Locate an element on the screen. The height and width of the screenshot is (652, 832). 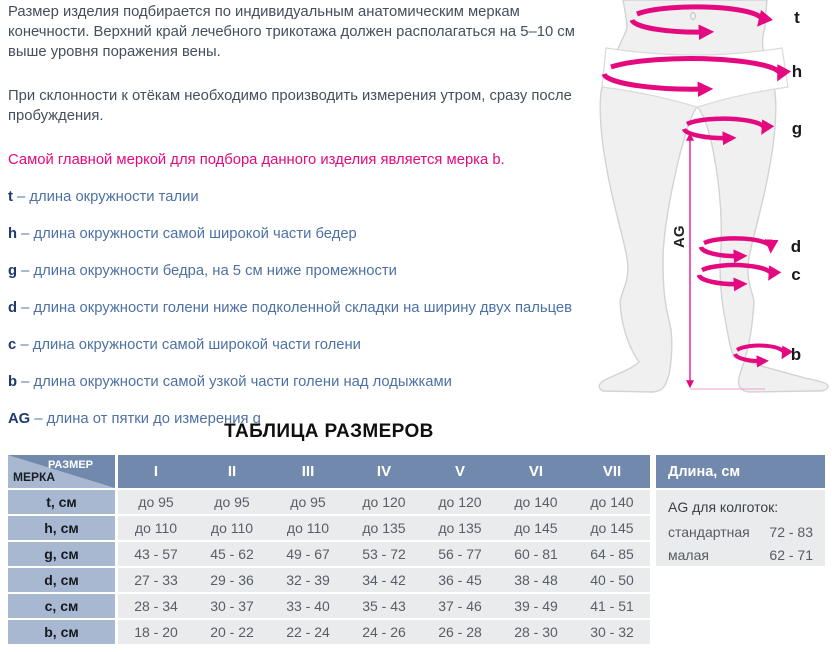
length-row: стандартная 72 - 83 is located at coordinates (740, 532).